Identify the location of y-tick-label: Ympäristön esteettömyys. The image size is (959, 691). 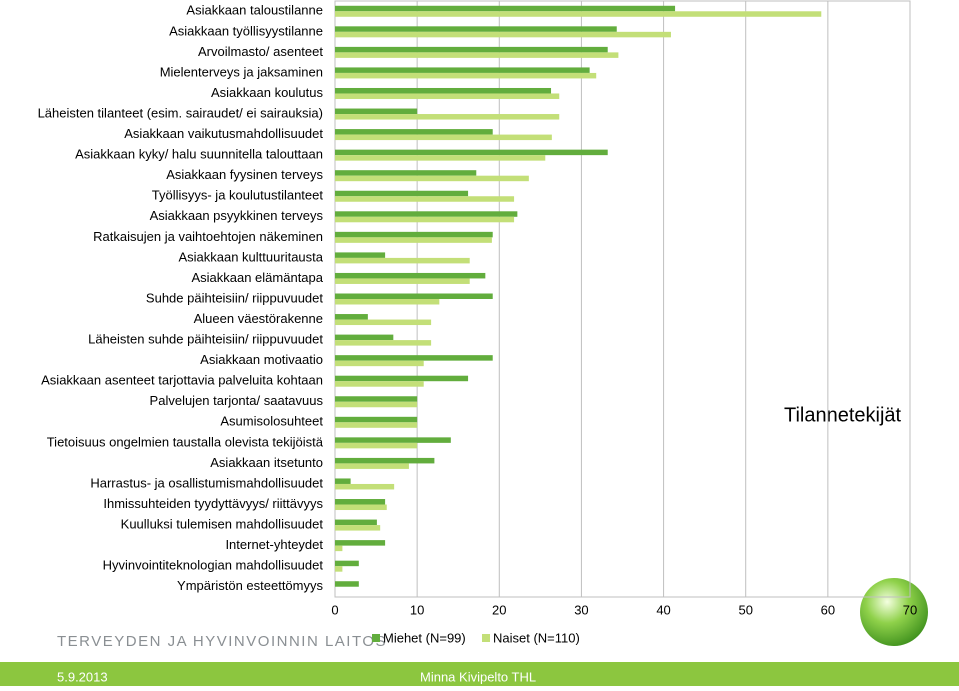
(250, 585).